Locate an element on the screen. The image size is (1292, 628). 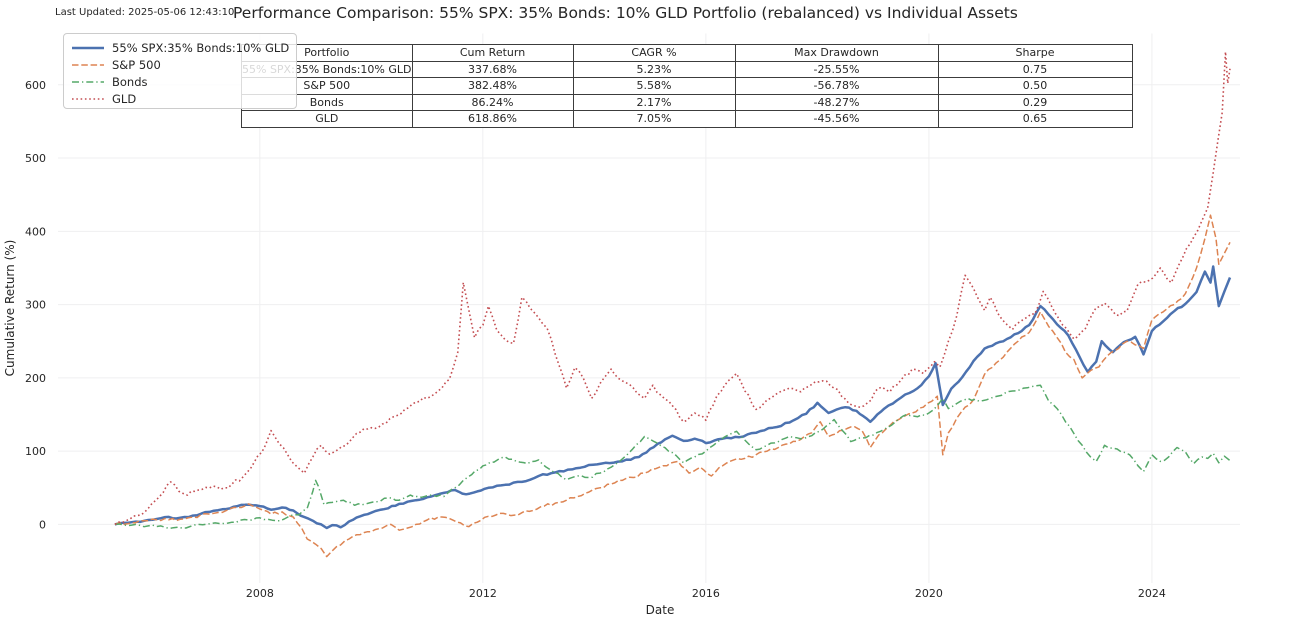
stats-header-cagr: CAGR % is located at coordinates (654, 53).